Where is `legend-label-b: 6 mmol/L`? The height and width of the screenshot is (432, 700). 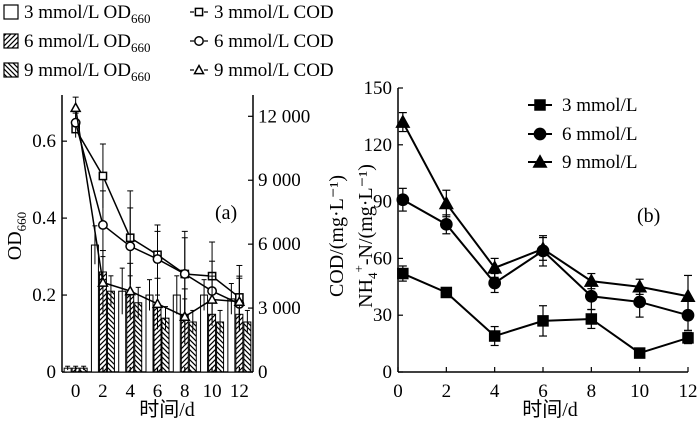
legend-label-b: 6 mmol/L is located at coordinates (599, 134).